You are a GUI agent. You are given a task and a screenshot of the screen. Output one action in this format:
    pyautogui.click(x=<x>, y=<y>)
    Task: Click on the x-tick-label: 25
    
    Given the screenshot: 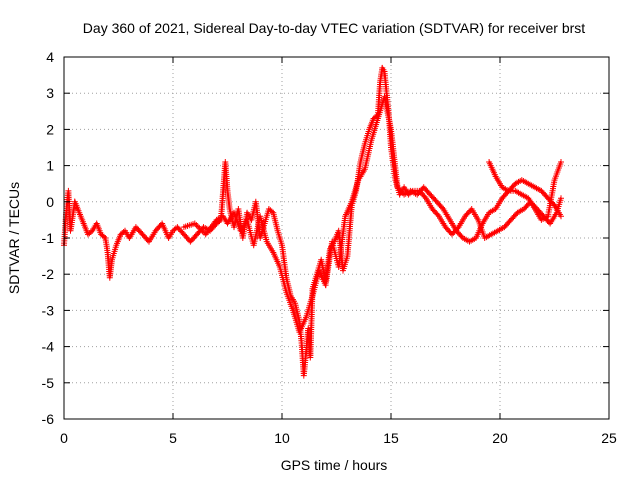 What is the action you would take?
    pyautogui.click(x=609, y=438)
    